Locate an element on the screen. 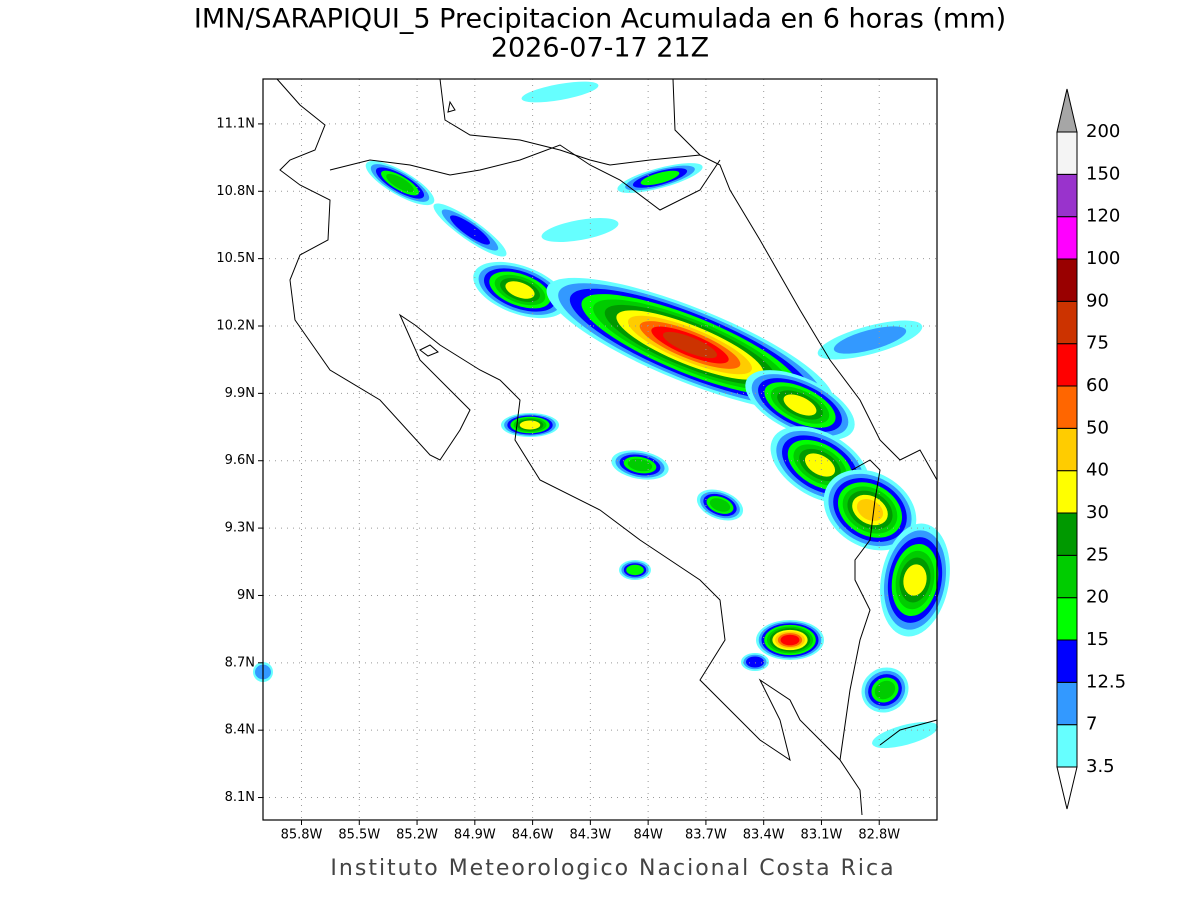 This screenshot has width=1200, height=900. lon-label: 83.4W is located at coordinates (764, 835).